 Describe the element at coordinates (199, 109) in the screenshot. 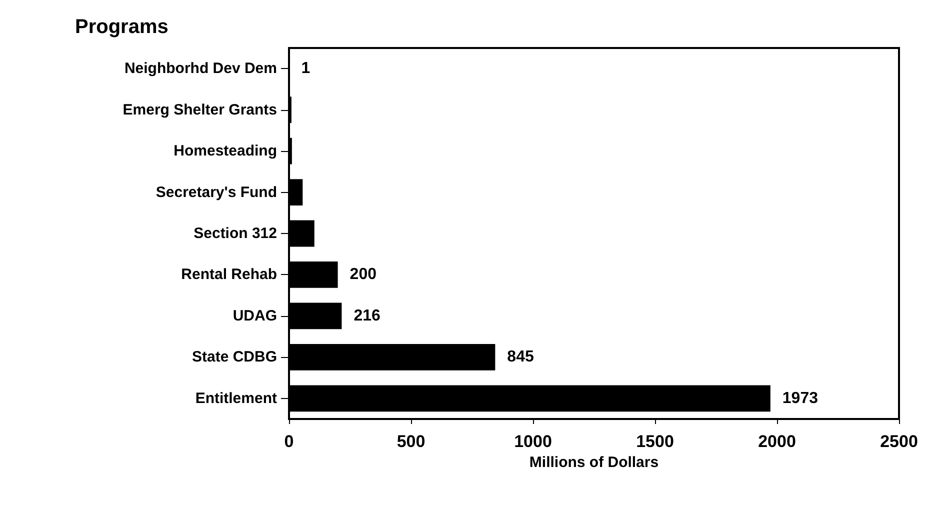

I see `y-tick-label: Emerg Shelter Grants` at that location.